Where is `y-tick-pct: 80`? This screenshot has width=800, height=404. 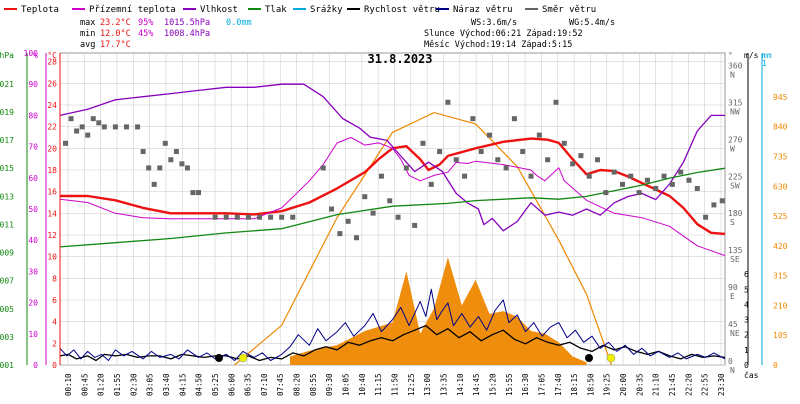
y-tick-pct: 80 is located at coordinates (33, 115).